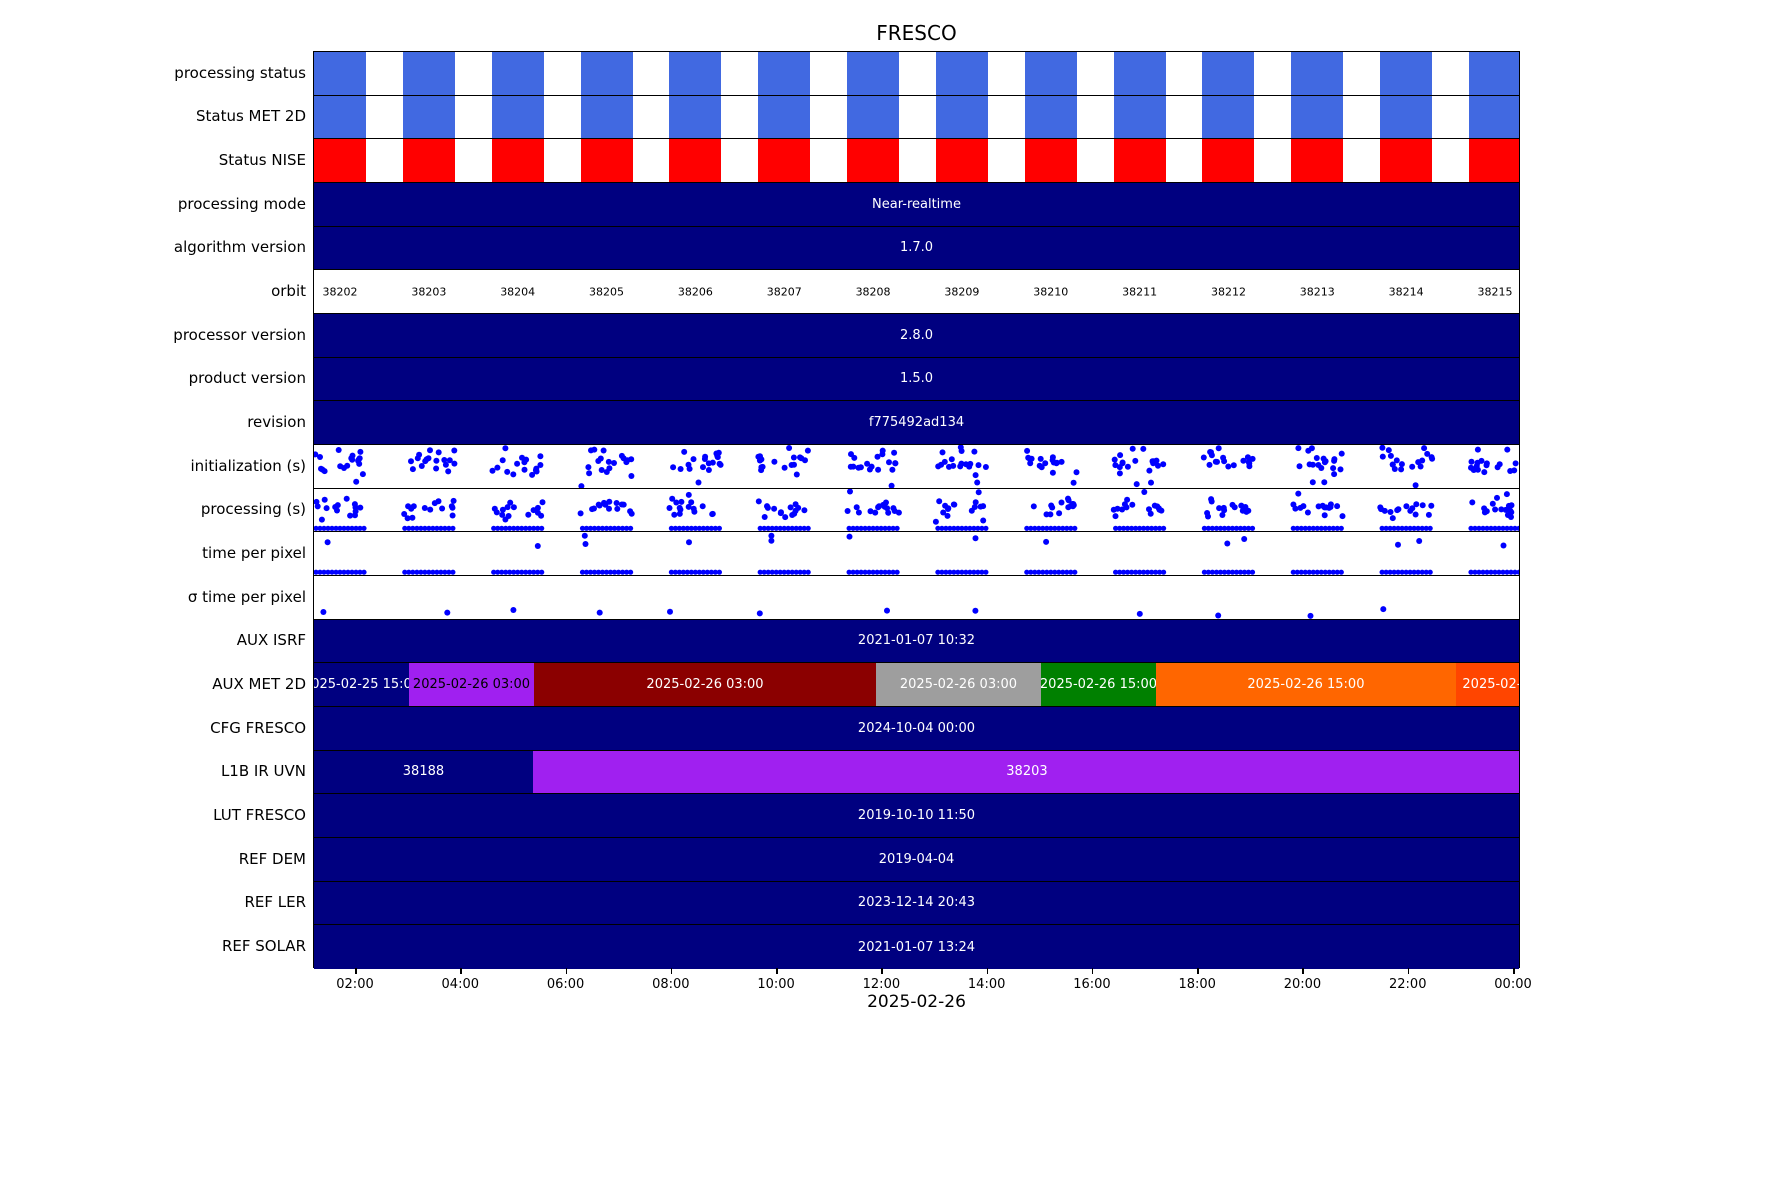 Image resolution: width=1771 pixels, height=1181 pixels. What do you see at coordinates (916, 205) in the screenshot?
I see `row-processing-mode: Near-realtime` at bounding box center [916, 205].